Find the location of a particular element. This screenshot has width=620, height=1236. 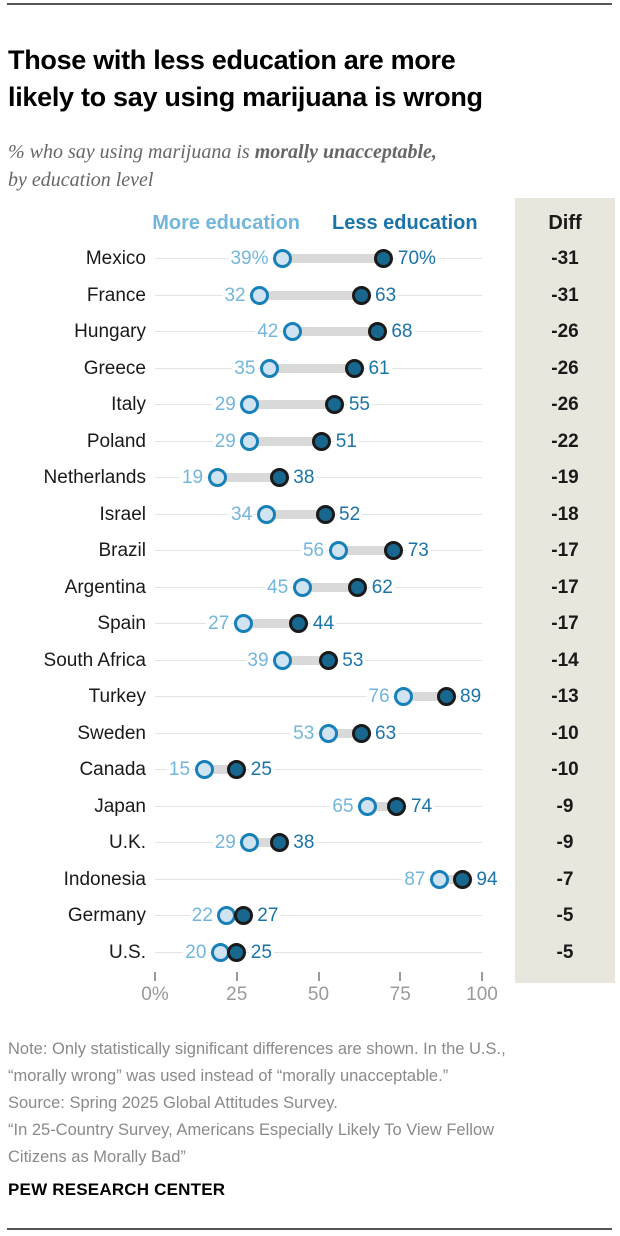

less-education-value: 94 is located at coordinates (487, 879).